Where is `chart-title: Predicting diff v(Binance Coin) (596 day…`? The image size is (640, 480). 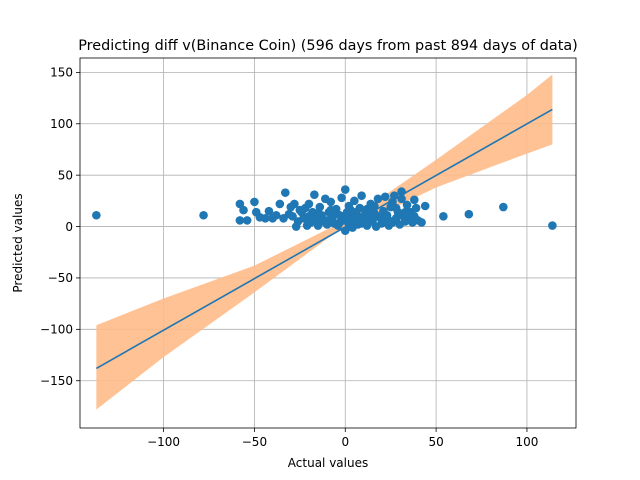
chart-title: Predicting diff v(Binance Coin) (596 day… is located at coordinates (328, 46).